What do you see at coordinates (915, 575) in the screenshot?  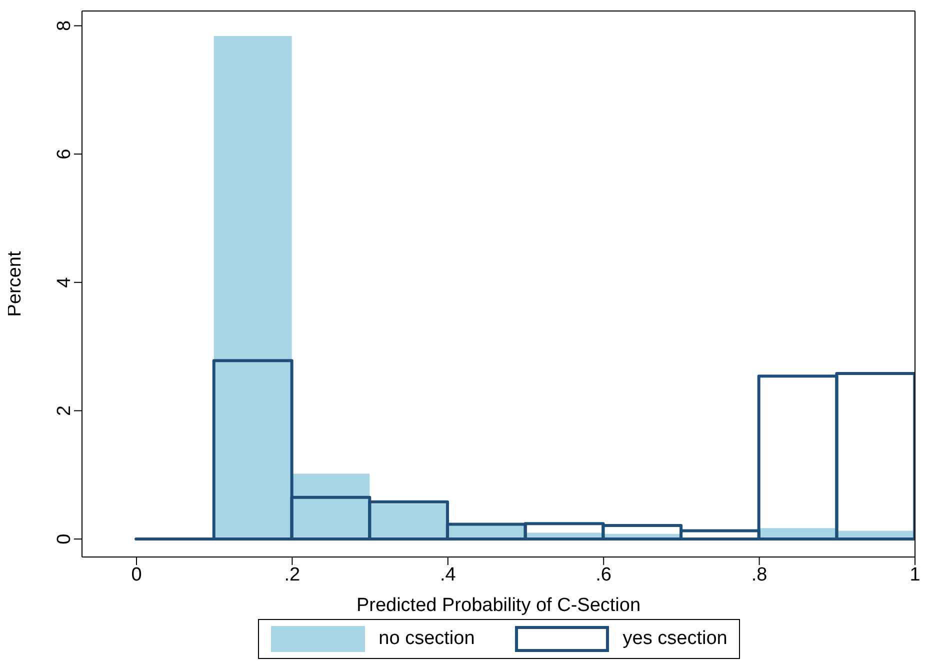 I see `x-tick-label: 1` at bounding box center [915, 575].